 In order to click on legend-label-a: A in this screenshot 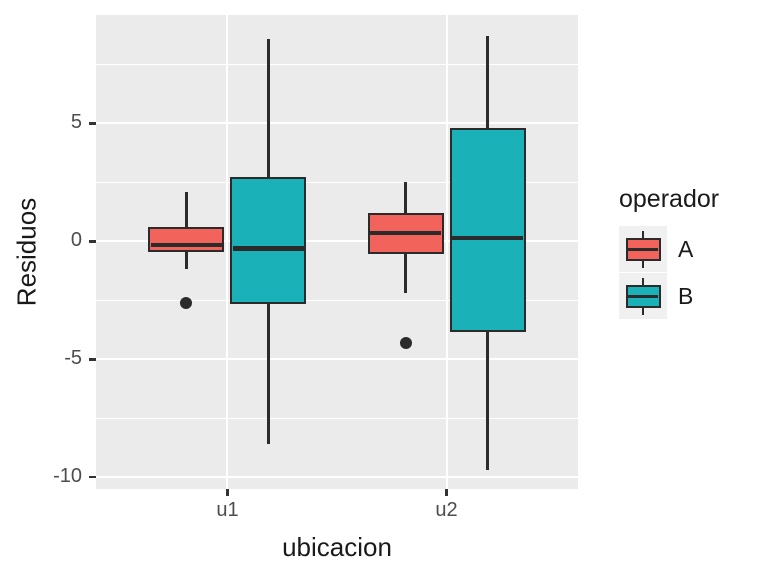, I will do `click(686, 249)`.